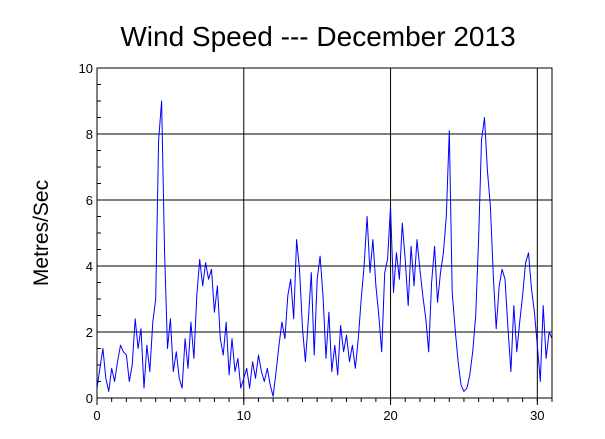 Image resolution: width=605 pixels, height=439 pixels. Describe the element at coordinates (92, 233) in the screenshot. I see `y-axis-ticks: 0 2 4 6 8 10` at that location.